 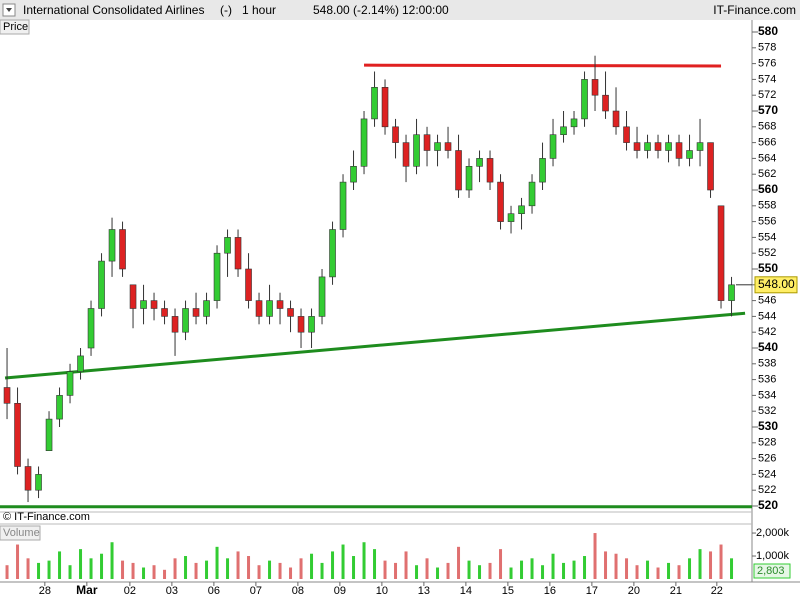 What do you see at coordinates (767, 490) in the screenshot?
I see `y-tick-label: 522` at bounding box center [767, 490].